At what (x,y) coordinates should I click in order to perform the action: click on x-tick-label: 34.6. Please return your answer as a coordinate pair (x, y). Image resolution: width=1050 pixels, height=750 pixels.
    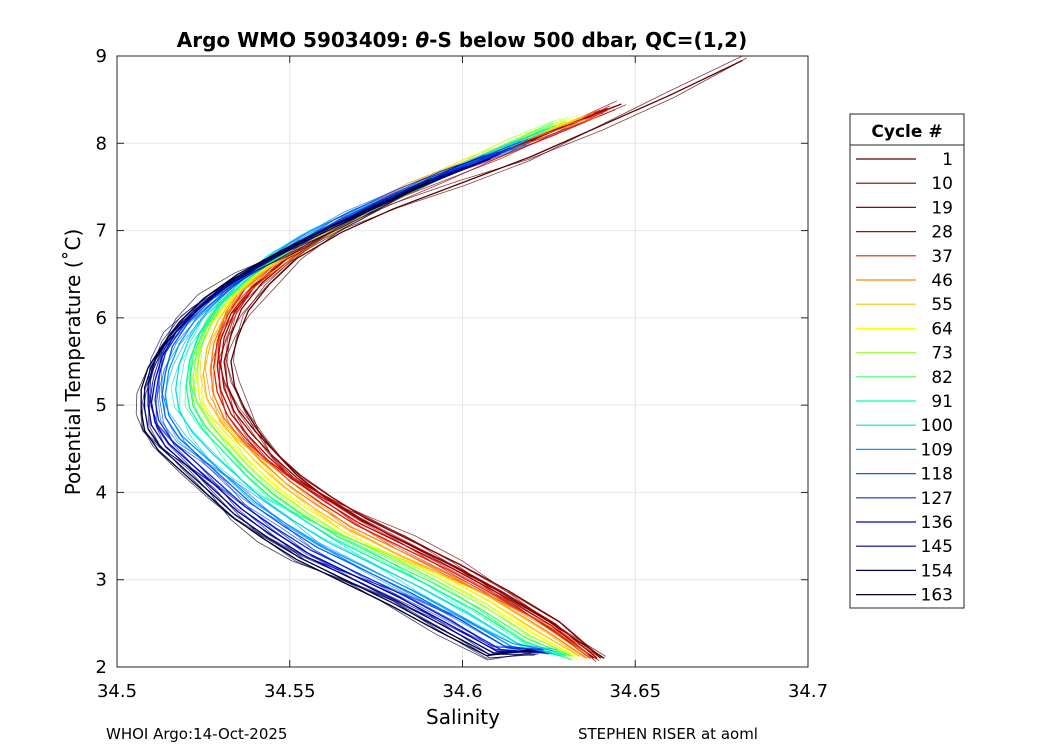
    Looking at the image, I should click on (462, 691).